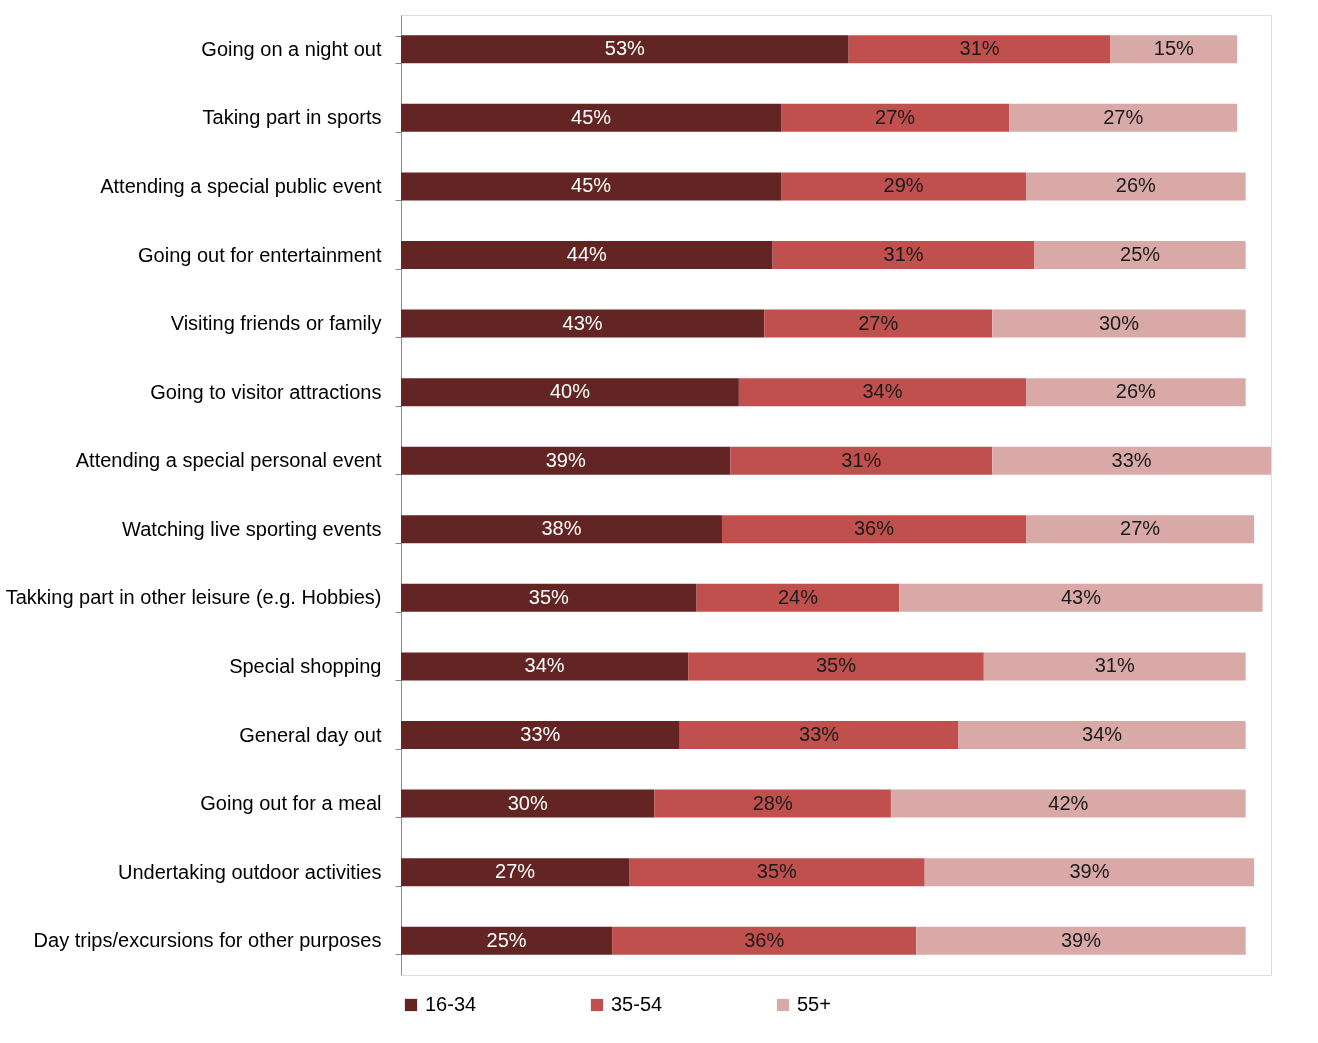 This screenshot has width=1318, height=1043. What do you see at coordinates (637, 1004) in the screenshot?
I see `legend-label: 35-54` at bounding box center [637, 1004].